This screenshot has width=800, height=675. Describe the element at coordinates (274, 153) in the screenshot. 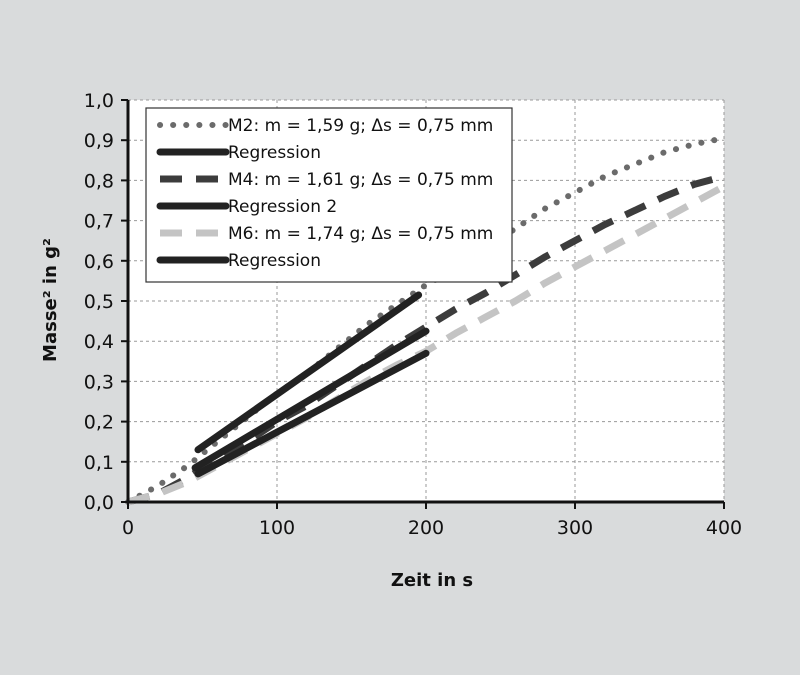

I see `legend-label-2: Regression` at that location.